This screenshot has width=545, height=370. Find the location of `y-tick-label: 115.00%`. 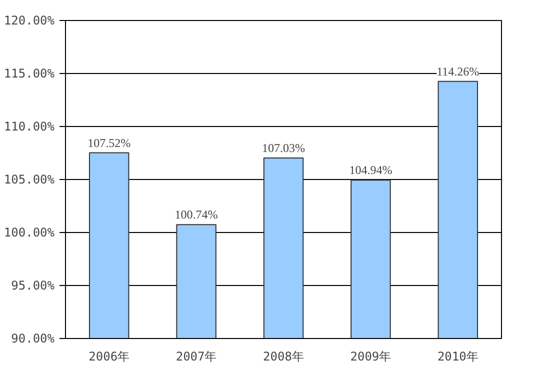

y-tick-label: 115.00% is located at coordinates (30, 73).